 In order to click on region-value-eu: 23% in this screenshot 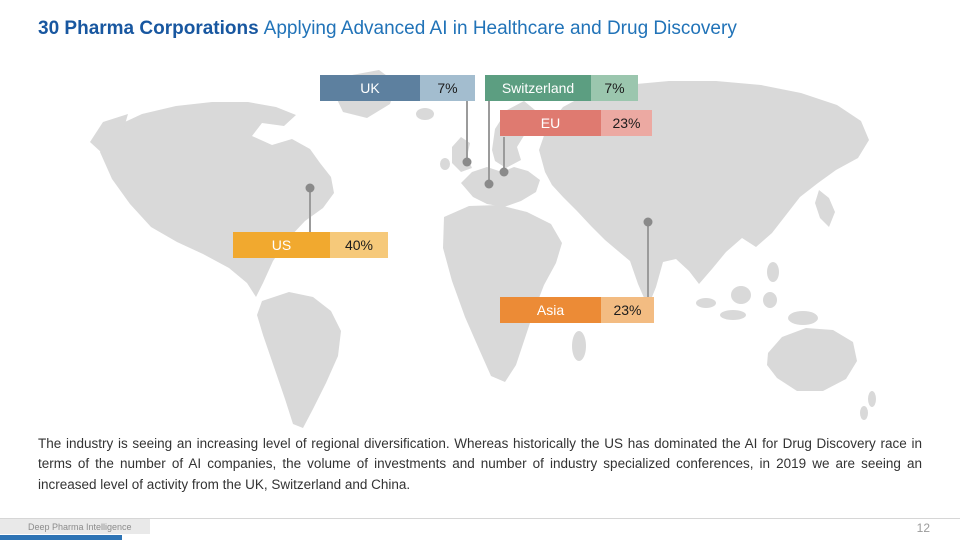, I will do `click(626, 123)`.